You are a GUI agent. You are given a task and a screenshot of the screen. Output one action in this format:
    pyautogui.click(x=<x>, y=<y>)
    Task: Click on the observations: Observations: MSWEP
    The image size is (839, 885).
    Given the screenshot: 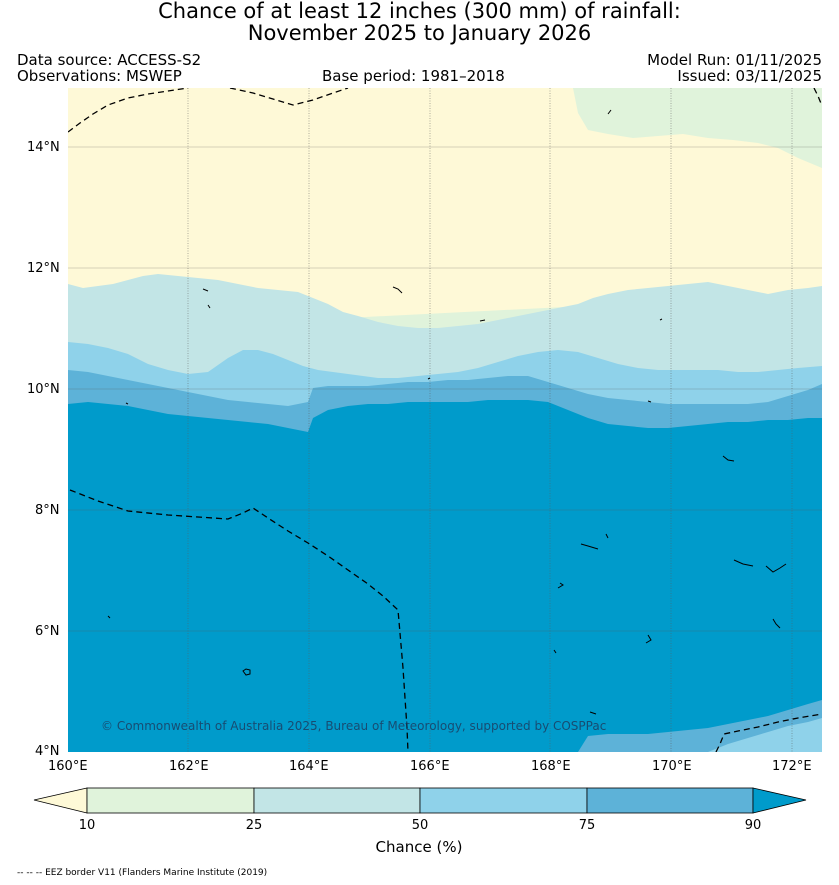 What is the action you would take?
    pyautogui.click(x=99, y=76)
    